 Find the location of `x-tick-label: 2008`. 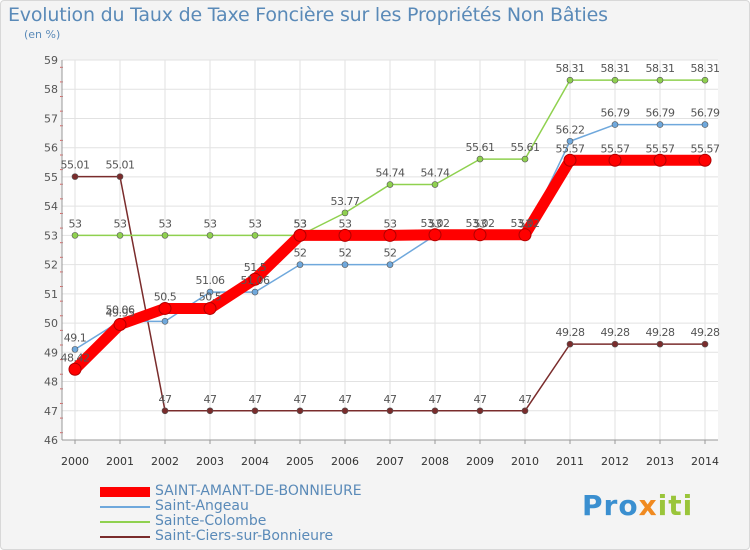

x-tick-label: 2008 is located at coordinates (435, 461).